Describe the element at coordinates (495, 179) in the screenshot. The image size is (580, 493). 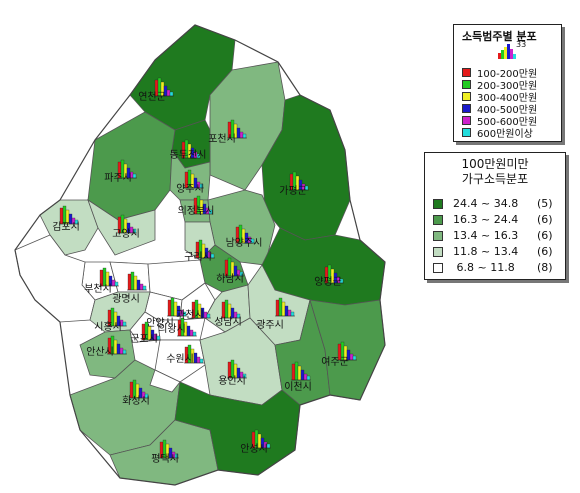
I see `household-legend-title-line2: 가구소득분포` at that location.